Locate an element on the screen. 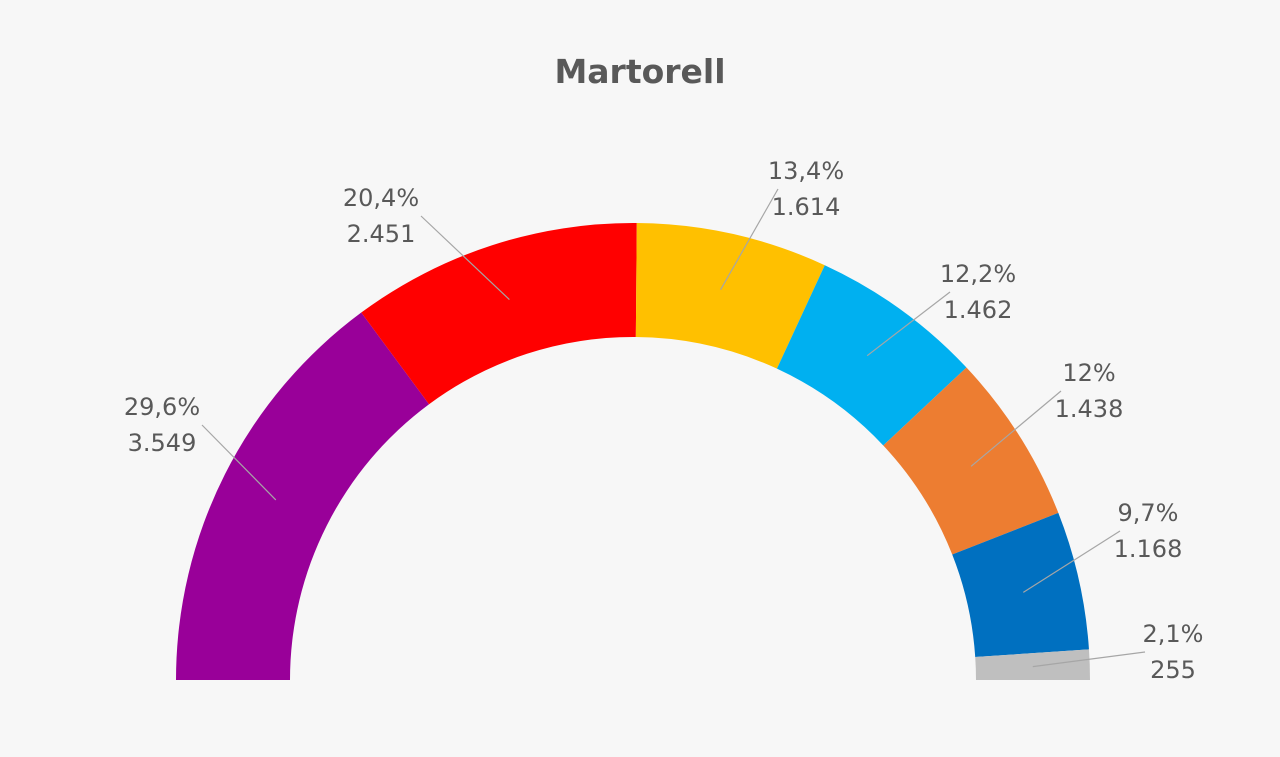 This screenshot has width=1280, height=757. votes-label-4: 1.462 is located at coordinates (978, 310).